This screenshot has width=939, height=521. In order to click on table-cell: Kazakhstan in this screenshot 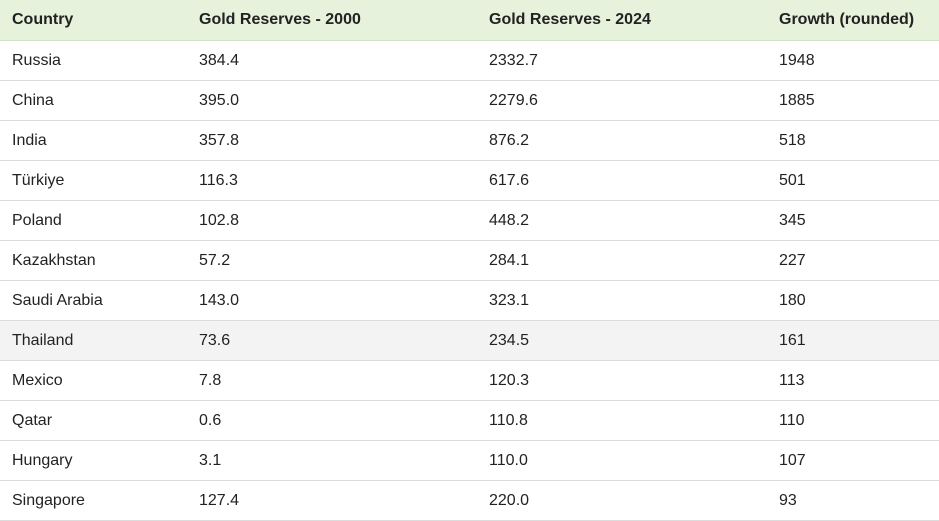, I will do `click(93, 260)`.